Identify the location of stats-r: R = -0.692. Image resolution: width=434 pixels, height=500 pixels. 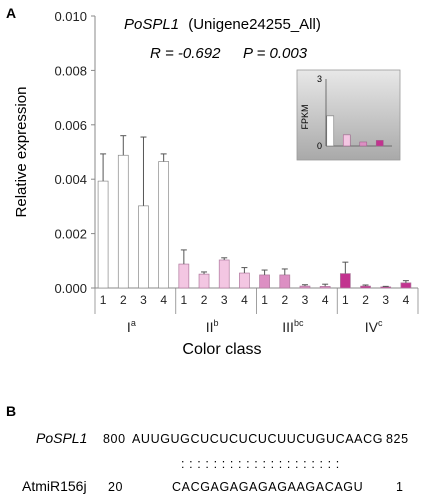
(185, 53).